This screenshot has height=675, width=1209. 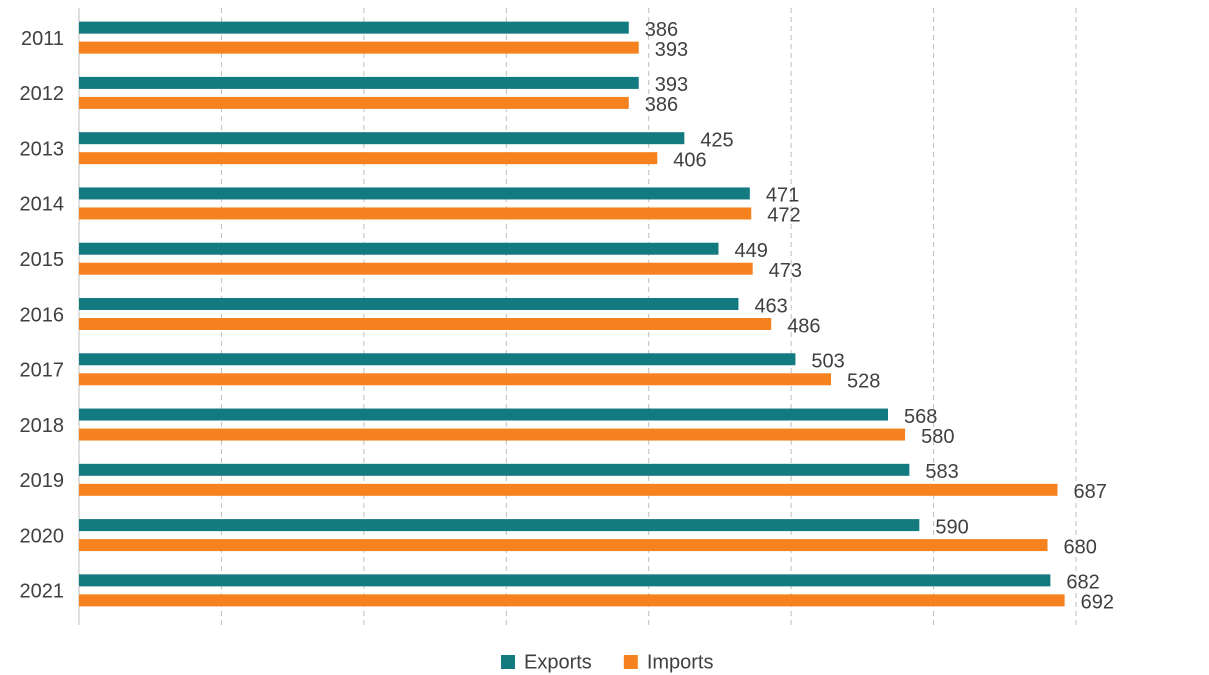 What do you see at coordinates (42, 371) in the screenshot?
I see `y-tick-label: 2017` at bounding box center [42, 371].